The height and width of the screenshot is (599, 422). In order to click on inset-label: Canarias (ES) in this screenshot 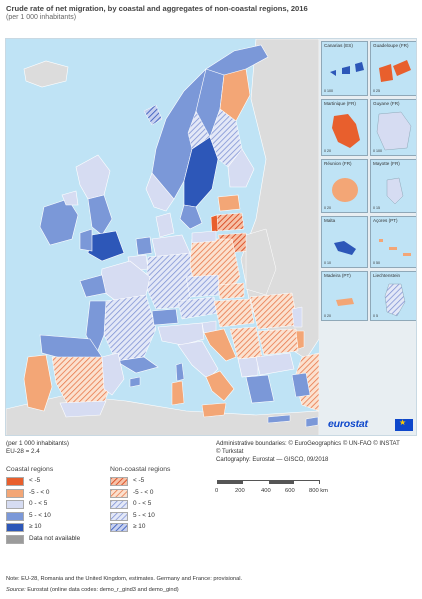, I will do `click(338, 45)`.